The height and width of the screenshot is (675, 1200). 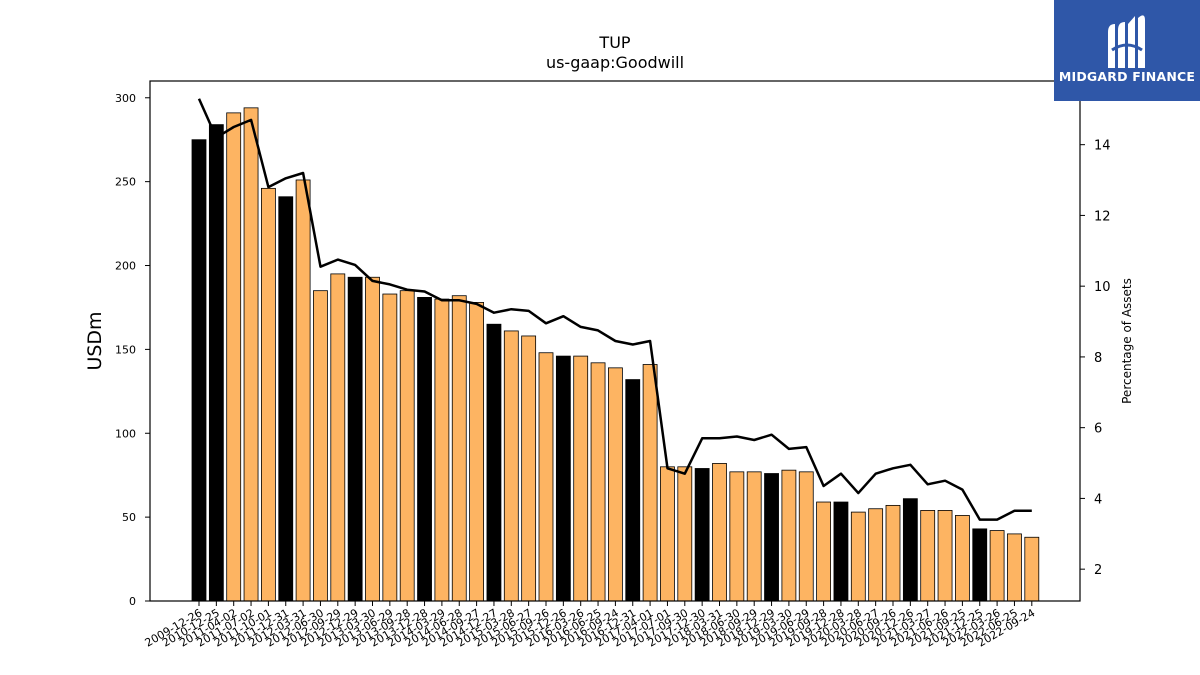 What do you see at coordinates (1127, 76) in the screenshot?
I see `logo-text: MIDGARD FINANCE` at bounding box center [1127, 76].